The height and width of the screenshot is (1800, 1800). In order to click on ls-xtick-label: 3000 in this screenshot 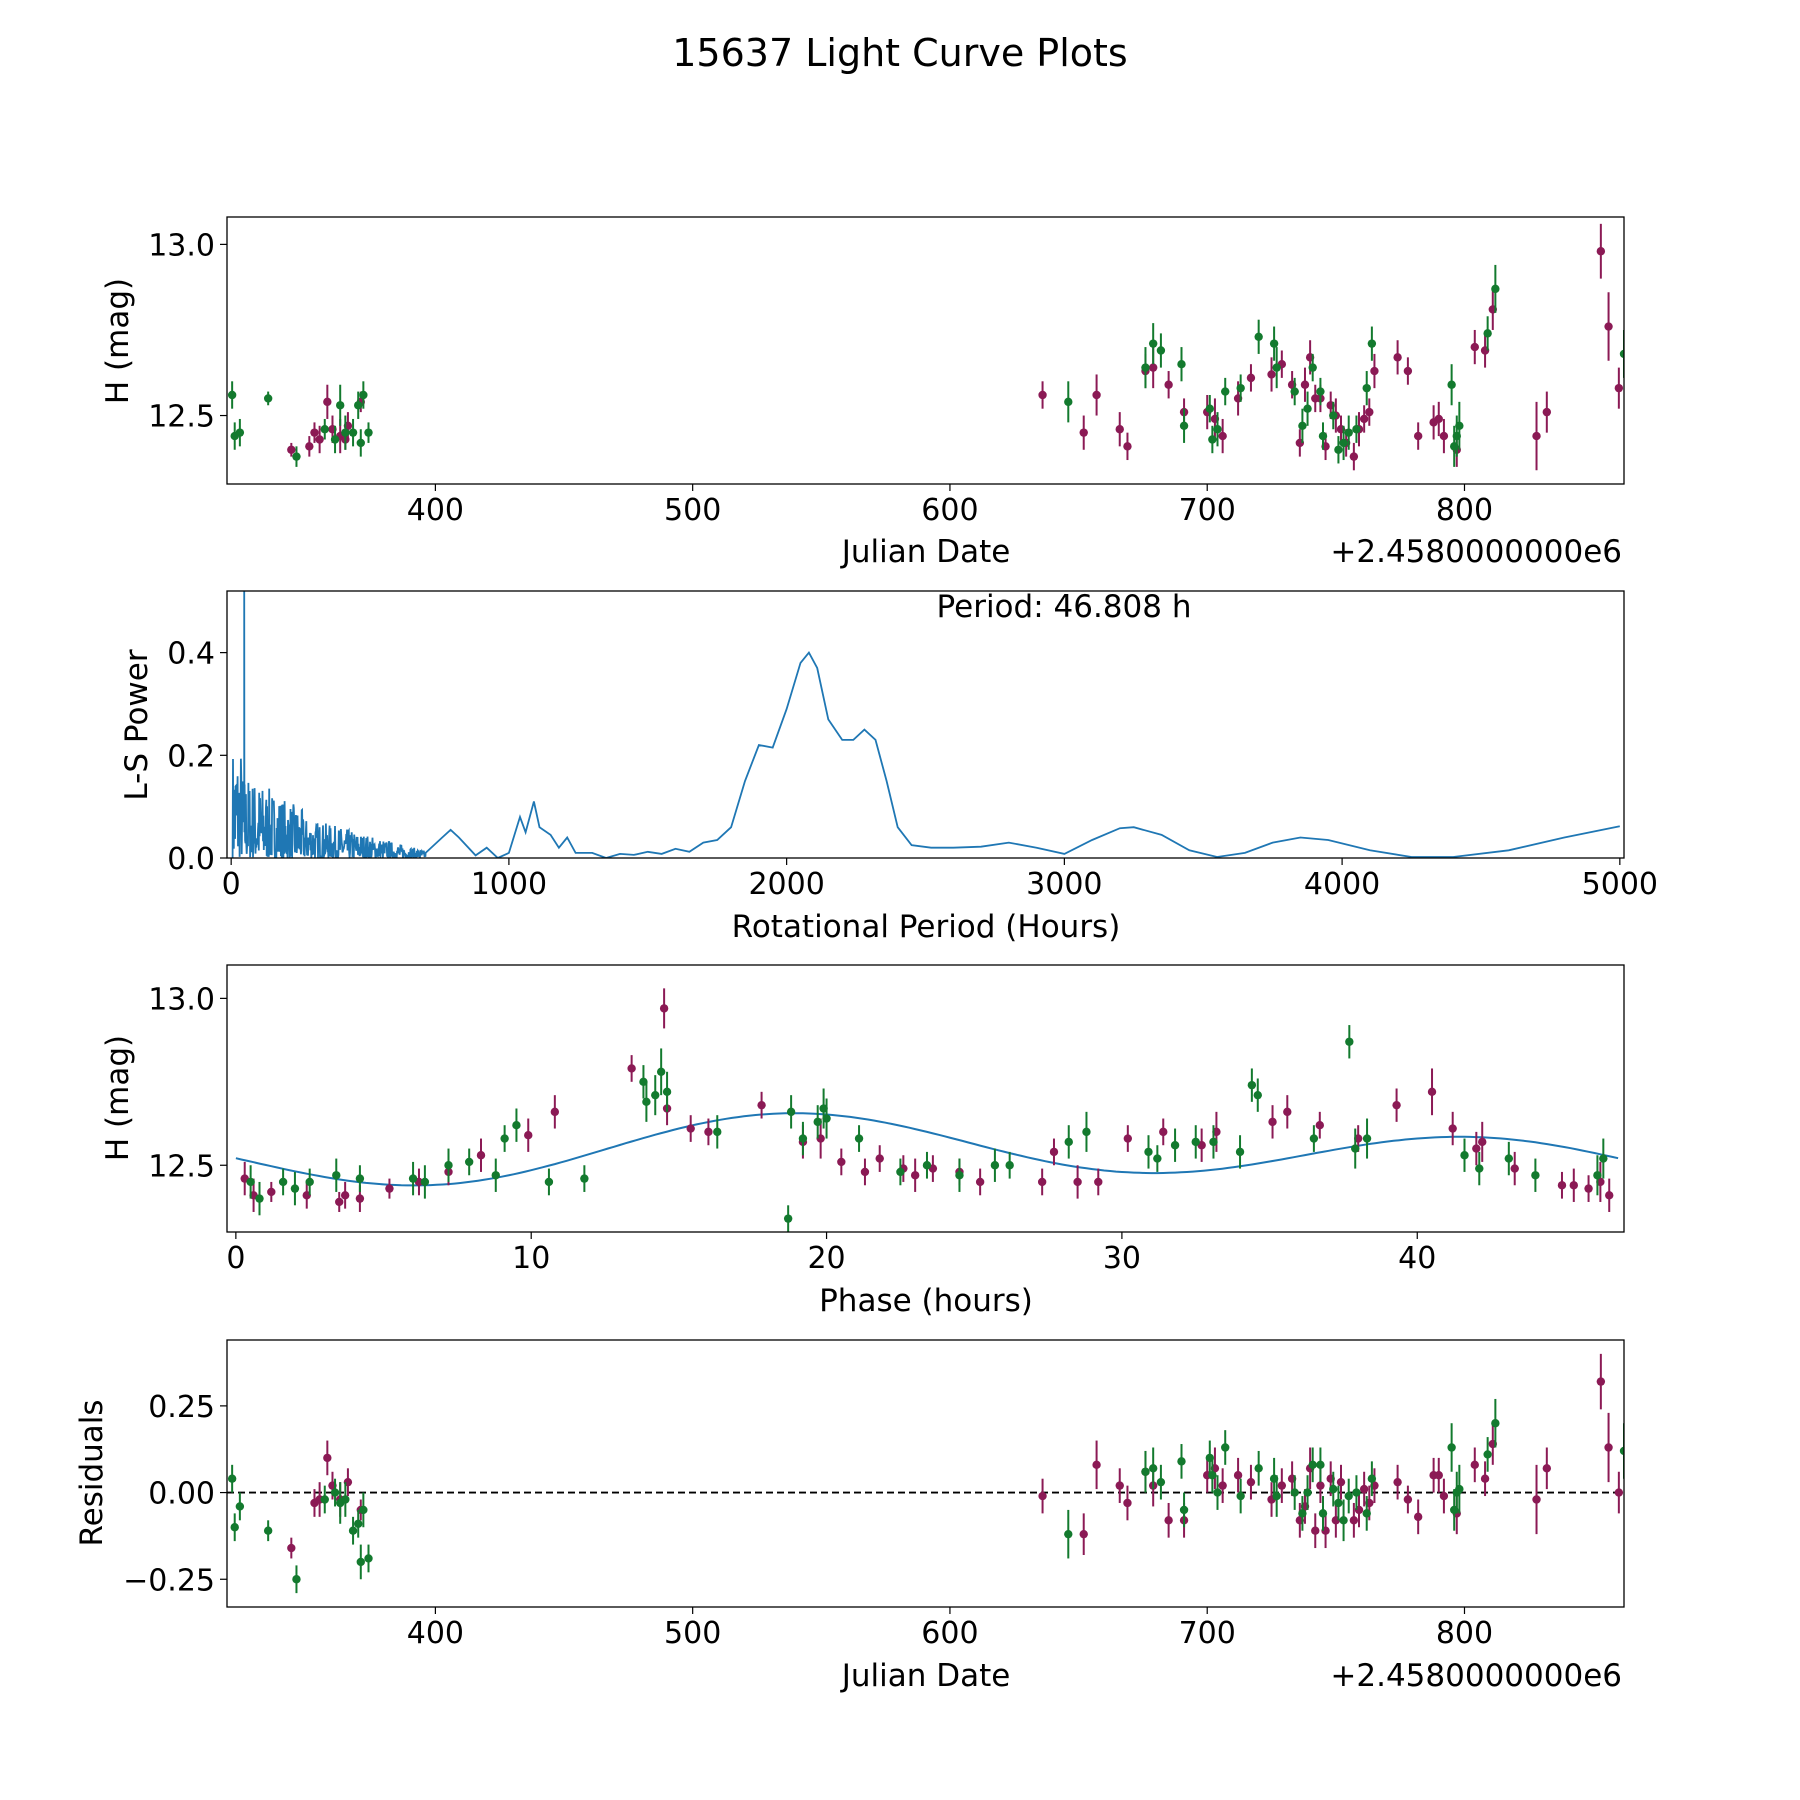, I will do `click(1064, 884)`.